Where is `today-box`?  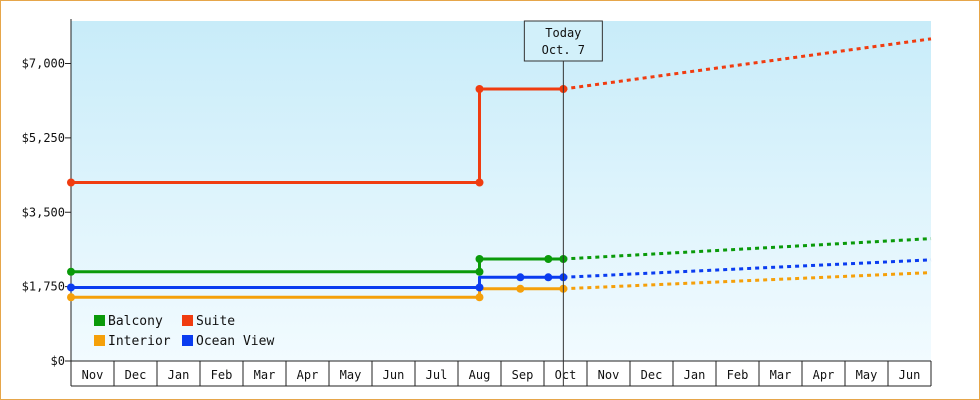 today-box is located at coordinates (563, 41).